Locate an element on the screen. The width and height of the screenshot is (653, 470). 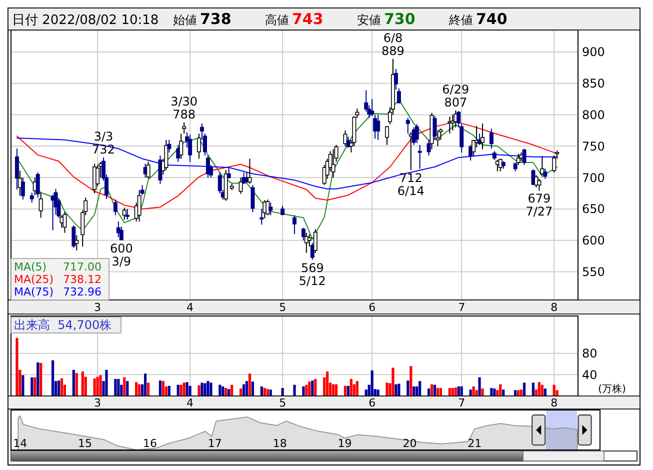
x-tick-label: 21 is located at coordinates (475, 443).